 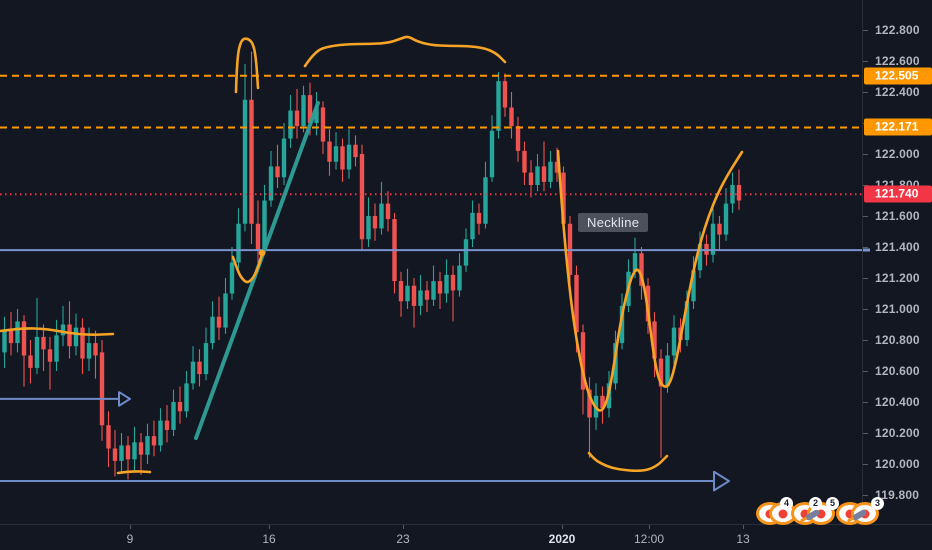 What do you see at coordinates (743, 539) in the screenshot?
I see `time-axis-label: 13` at bounding box center [743, 539].